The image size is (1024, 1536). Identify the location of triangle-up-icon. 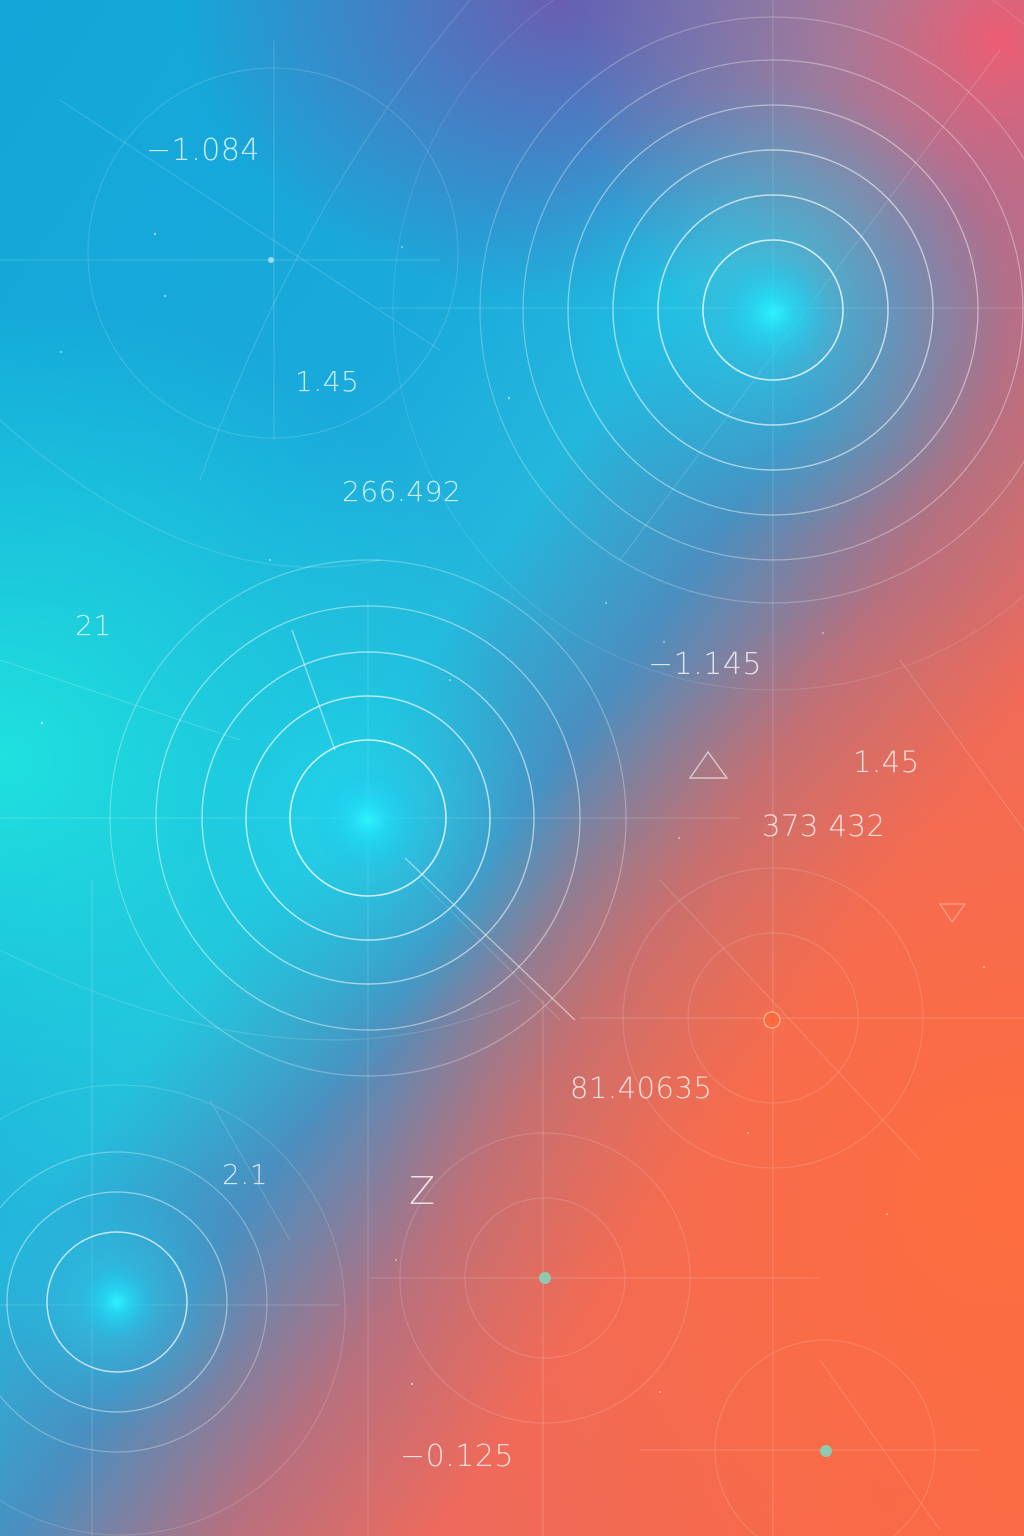
(708, 764).